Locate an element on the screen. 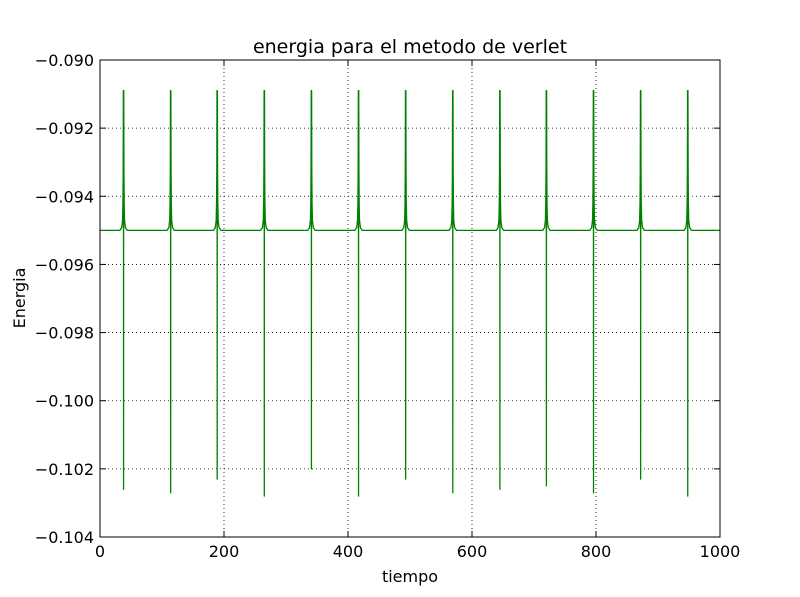 This screenshot has width=800, height=597. y-tick-label: −0.096 is located at coordinates (64, 264).